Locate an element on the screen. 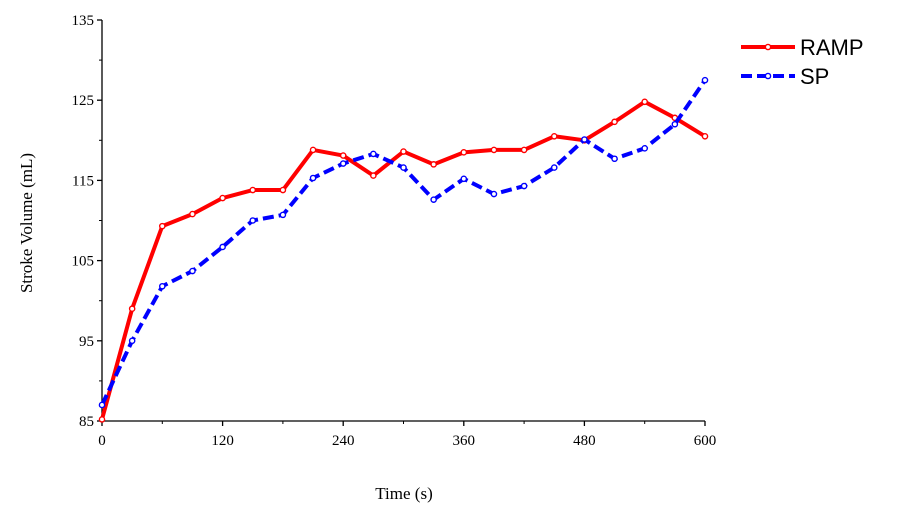 The image size is (905, 506). legend-label: RAMP is located at coordinates (832, 47).